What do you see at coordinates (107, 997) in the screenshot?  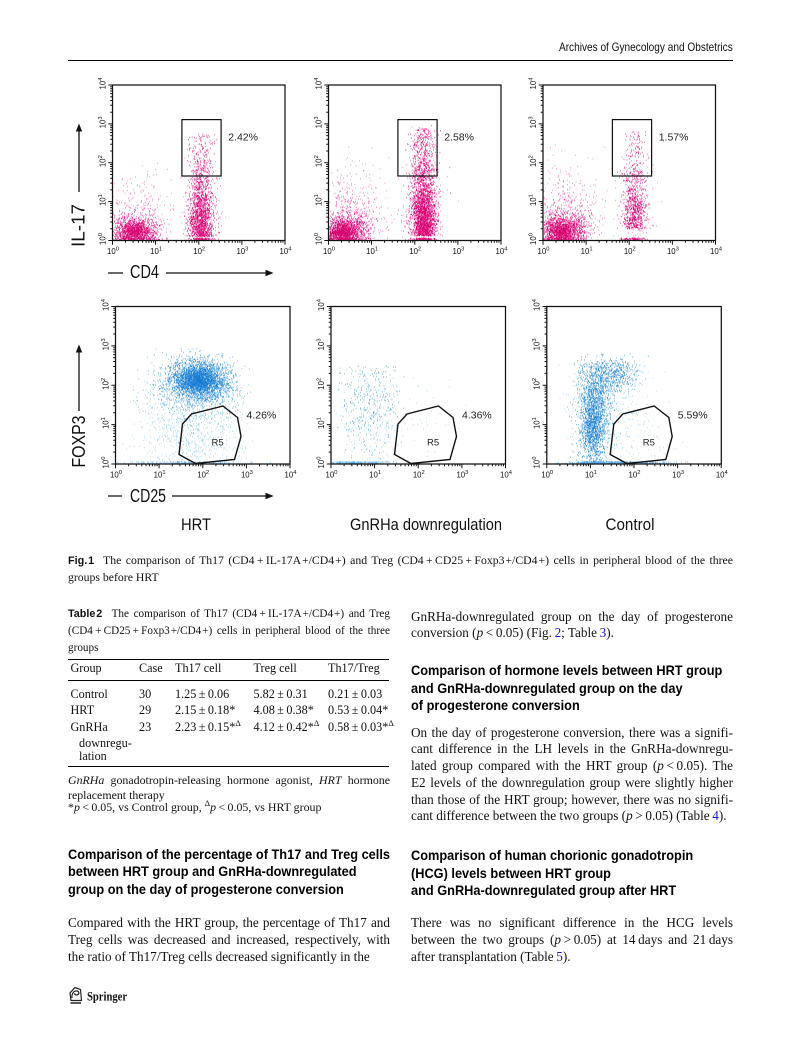 I see `svg-text: Springer` at bounding box center [107, 997].